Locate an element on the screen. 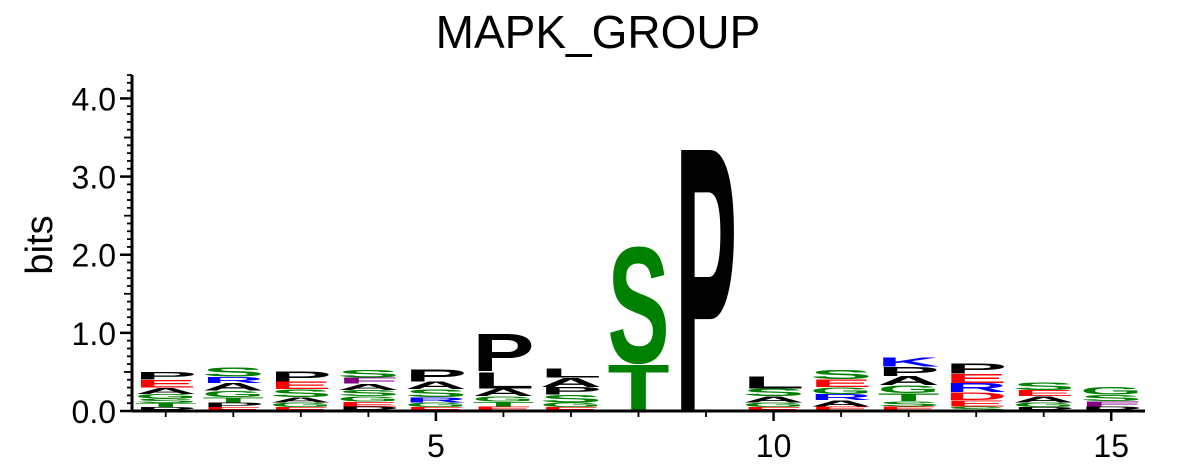  y-tick-label: 4.0 is located at coordinates (94, 99).